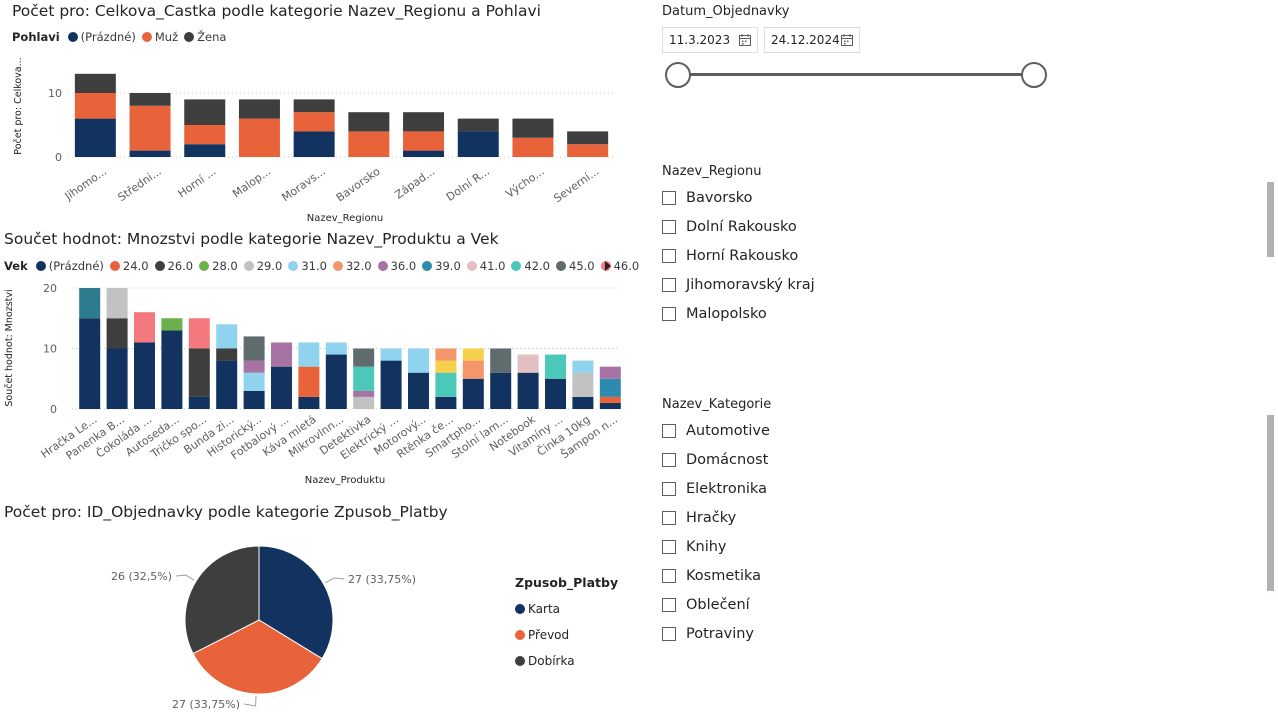 The width and height of the screenshot is (1278, 719). I want to click on region-option: Bavorsko, so click(738, 197).